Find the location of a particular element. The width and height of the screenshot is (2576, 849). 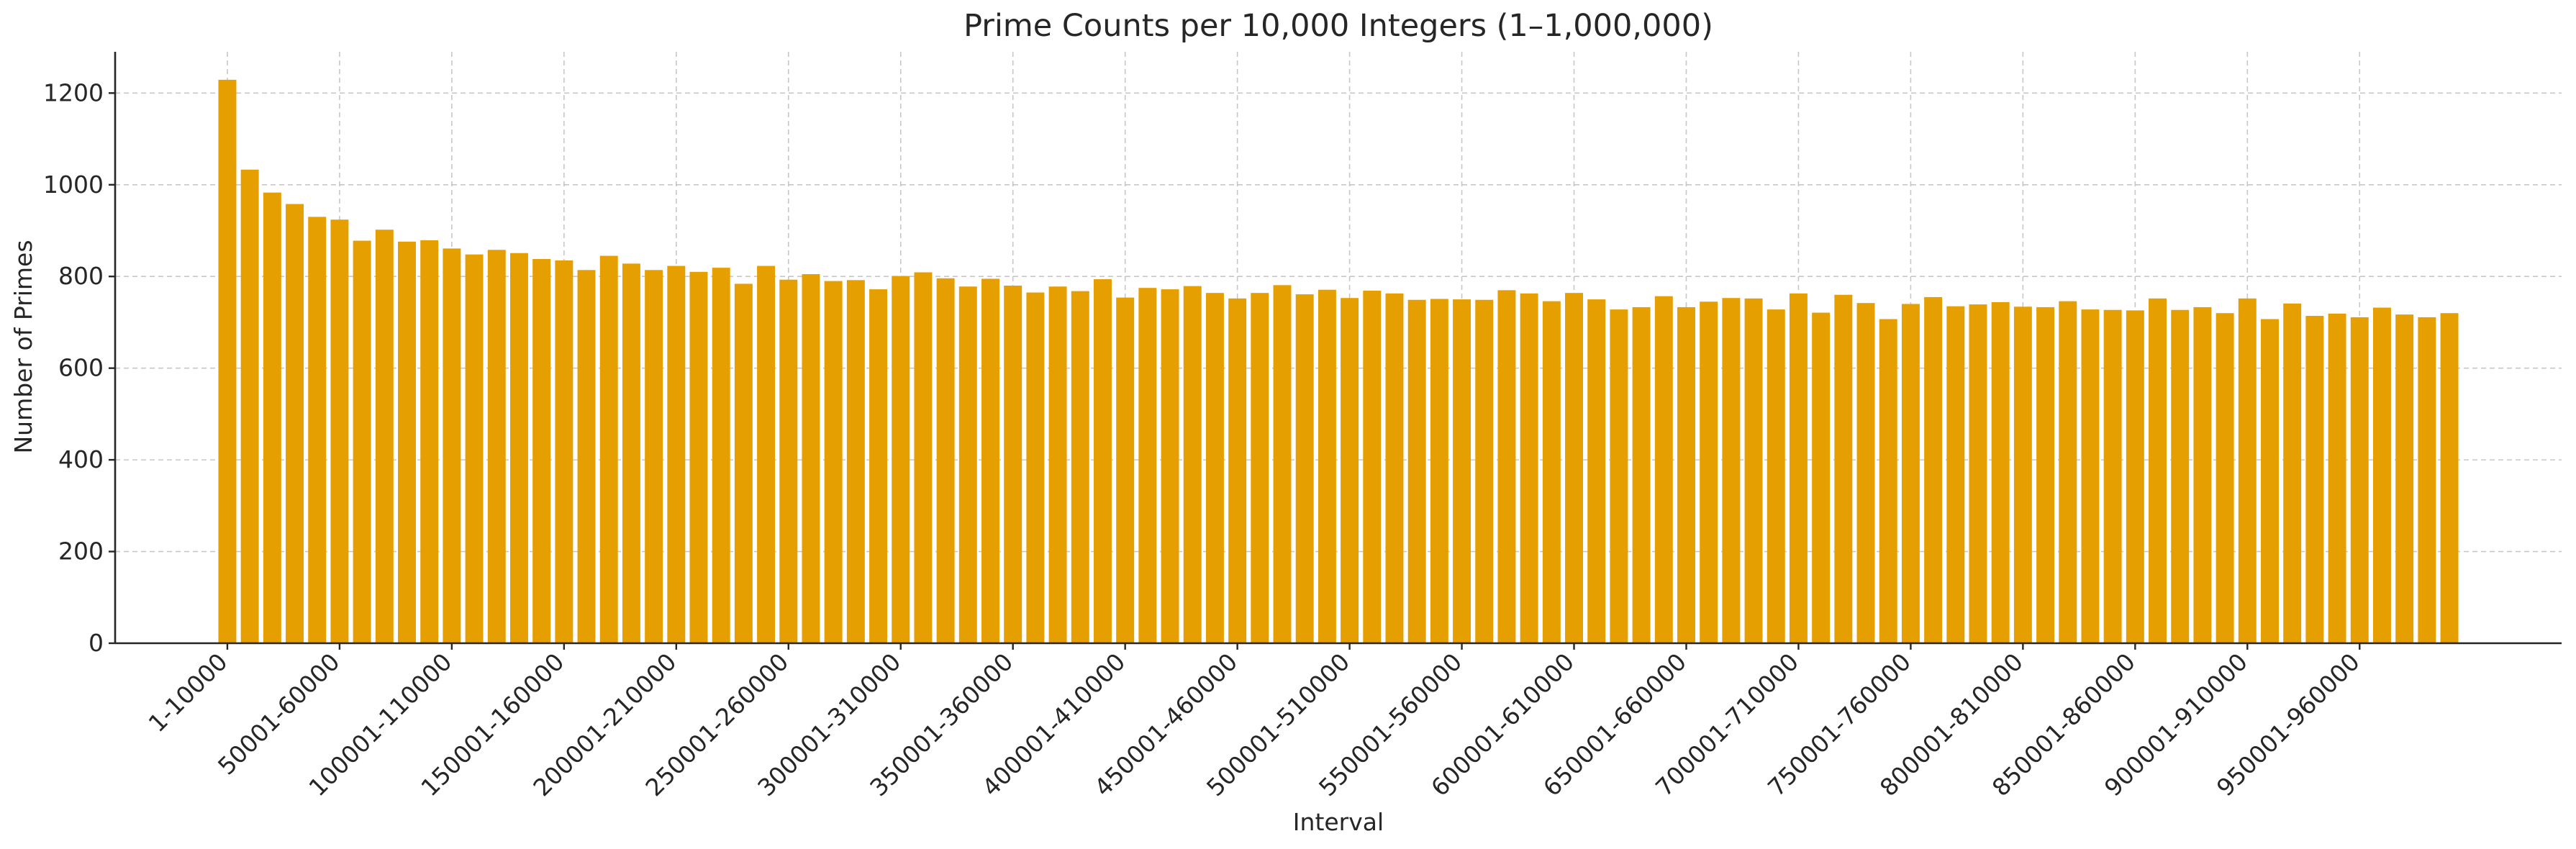

y-tick-label: 200 is located at coordinates (81, 552).